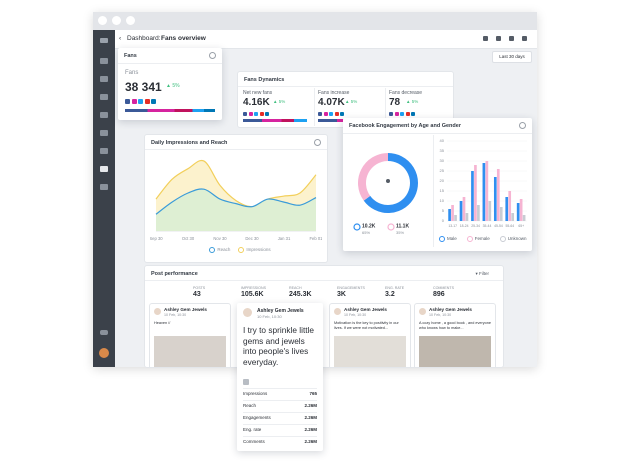  What do you see at coordinates (300, 294) in the screenshot?
I see `stat-value: 245.3K` at bounding box center [300, 294].